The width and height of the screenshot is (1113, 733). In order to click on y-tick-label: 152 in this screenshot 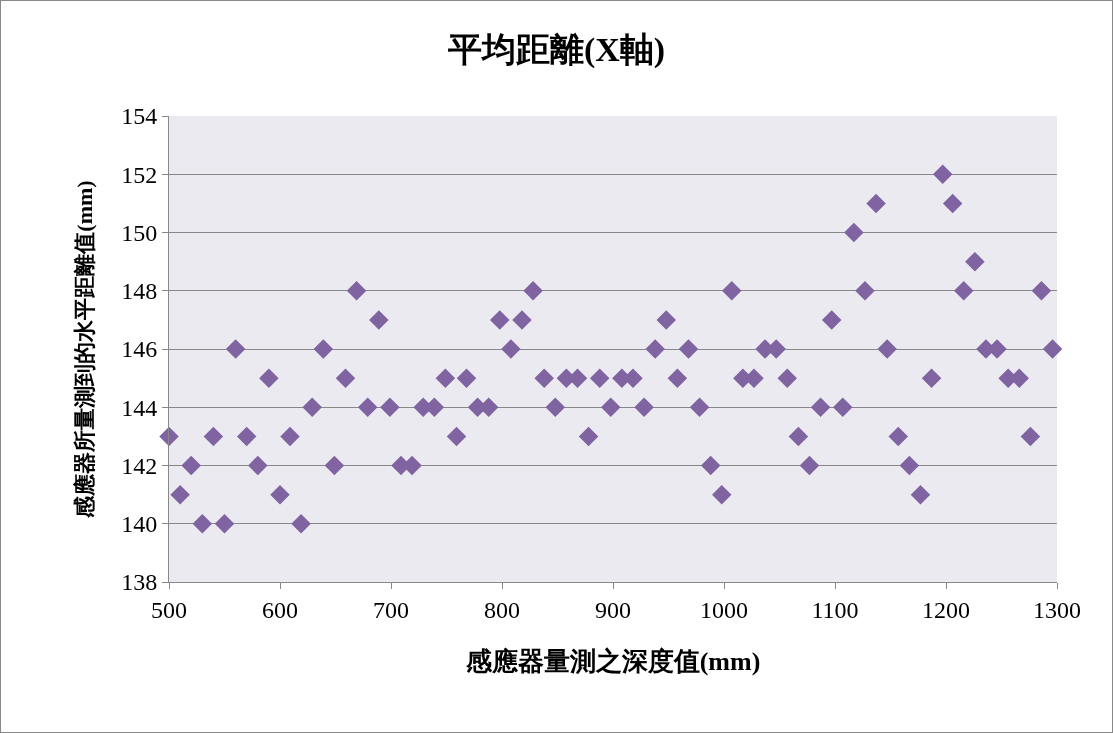, I will do `click(139, 174)`.